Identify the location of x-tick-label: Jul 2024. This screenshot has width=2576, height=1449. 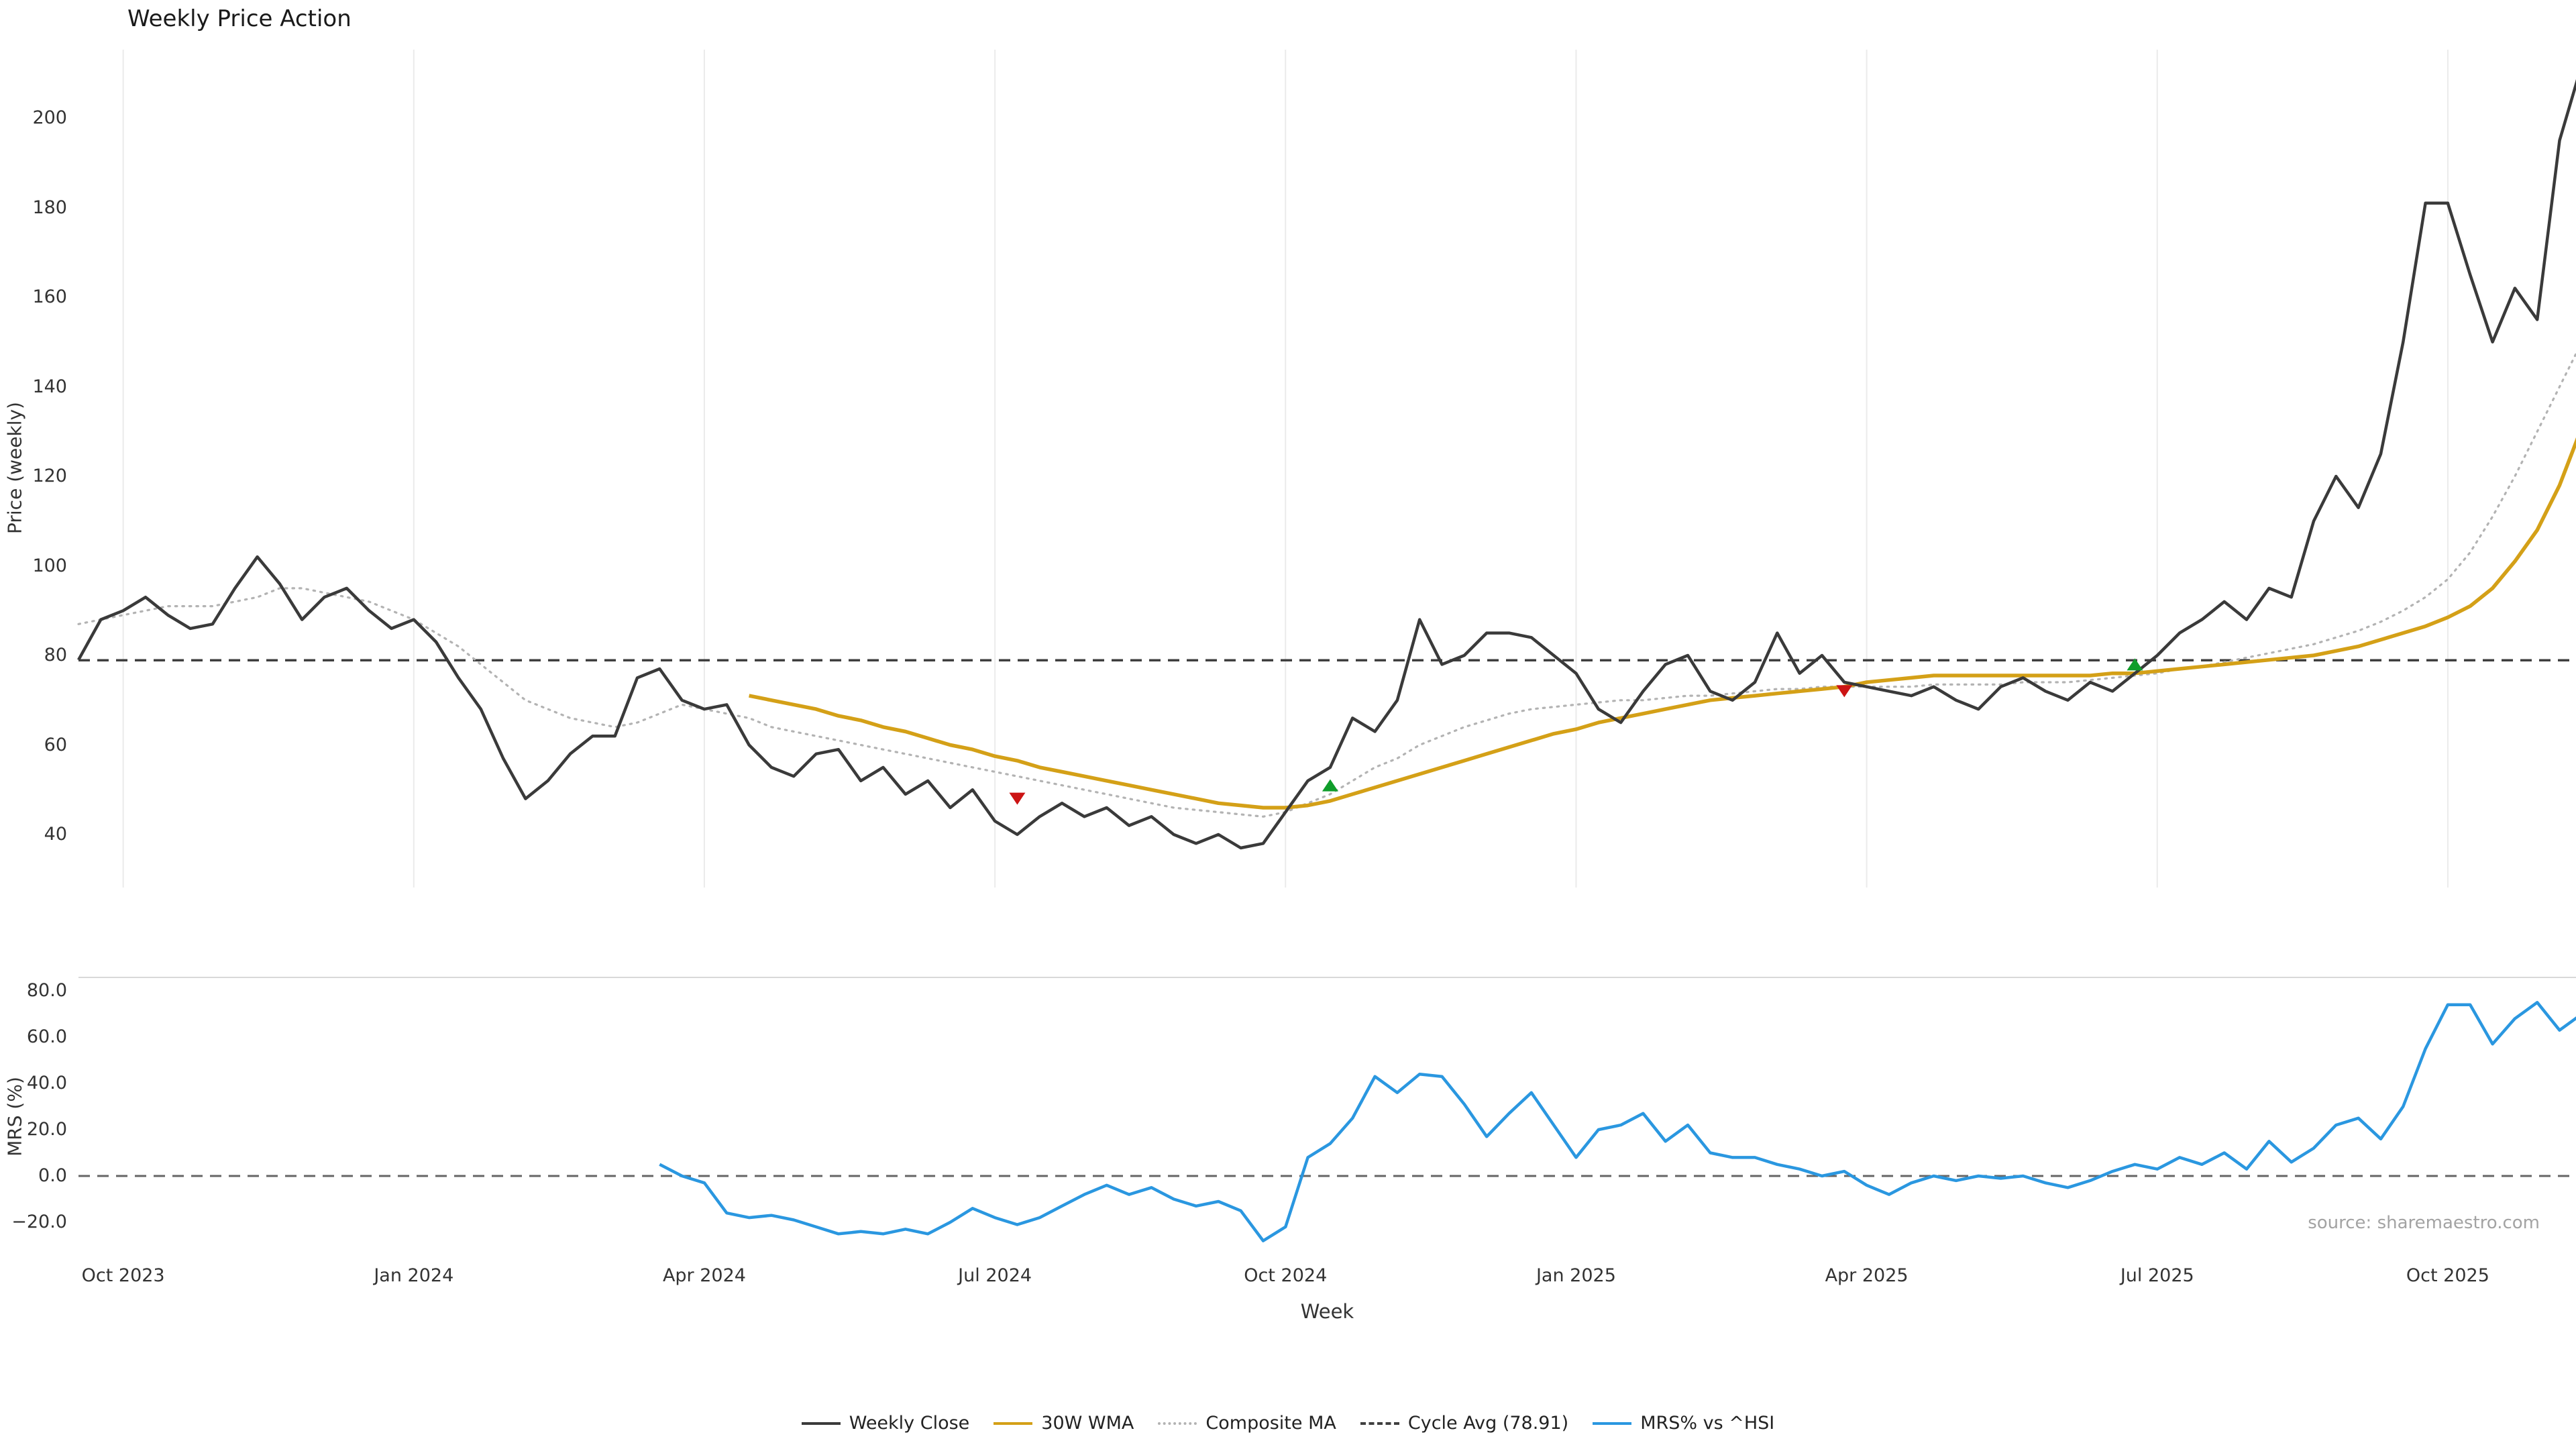
(995, 1275).